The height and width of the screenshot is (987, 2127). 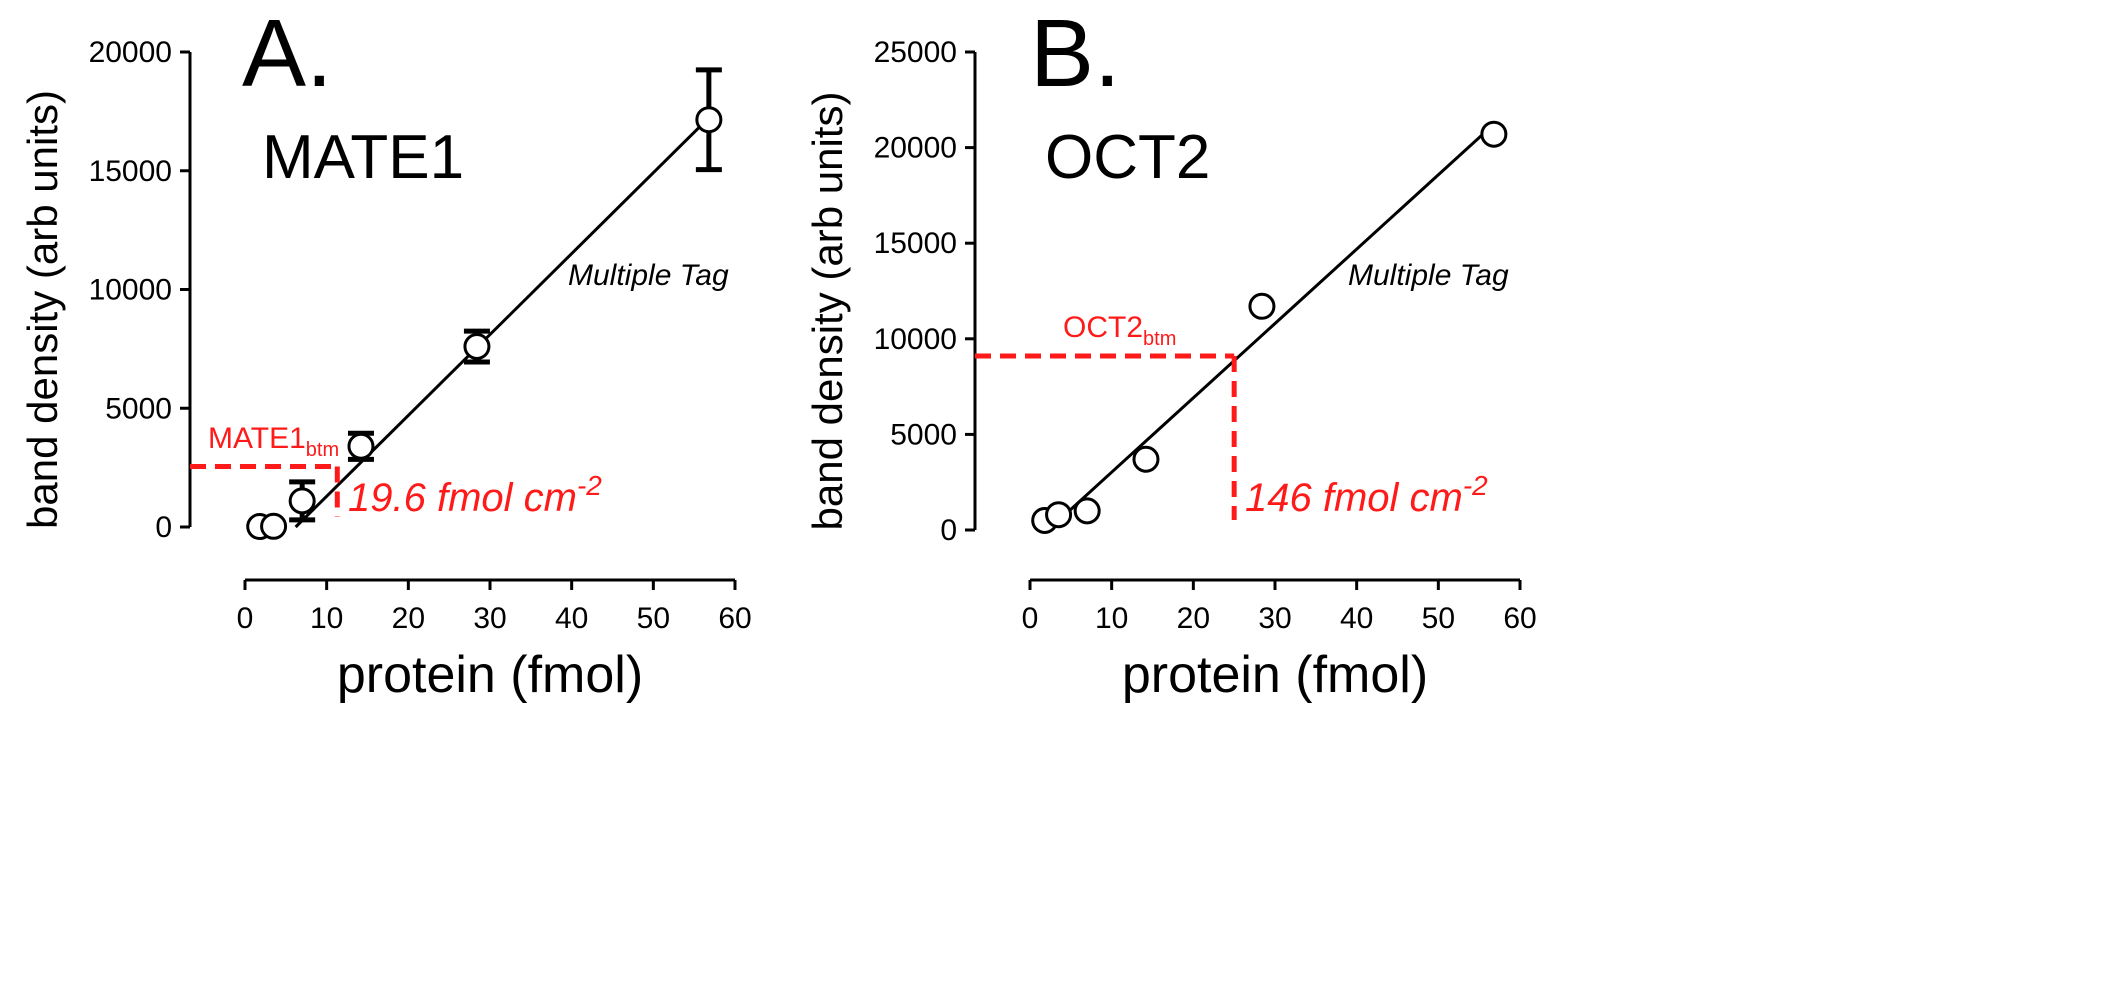 I want to click on annotation-label: MATE1btm, so click(x=273, y=441).